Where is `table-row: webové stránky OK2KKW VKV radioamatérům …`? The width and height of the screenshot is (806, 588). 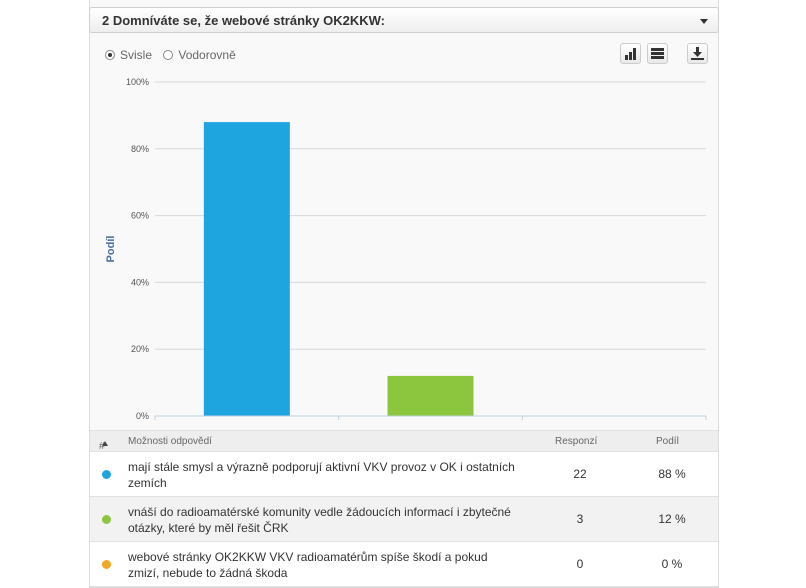 table-row: webové stránky OK2KKW VKV radioamatérům … is located at coordinates (404, 564).